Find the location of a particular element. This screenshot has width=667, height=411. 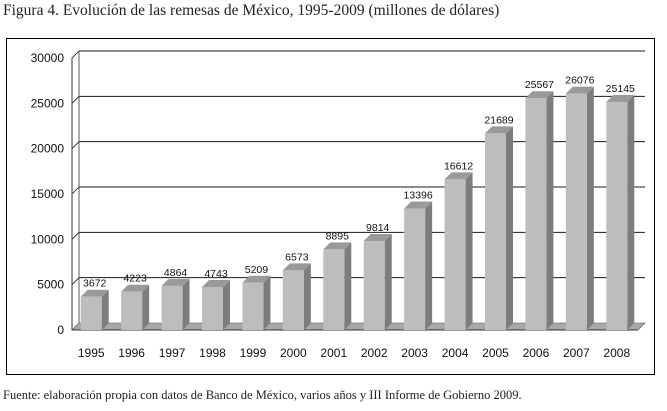

bar-side-1996 is located at coordinates (146, 307).